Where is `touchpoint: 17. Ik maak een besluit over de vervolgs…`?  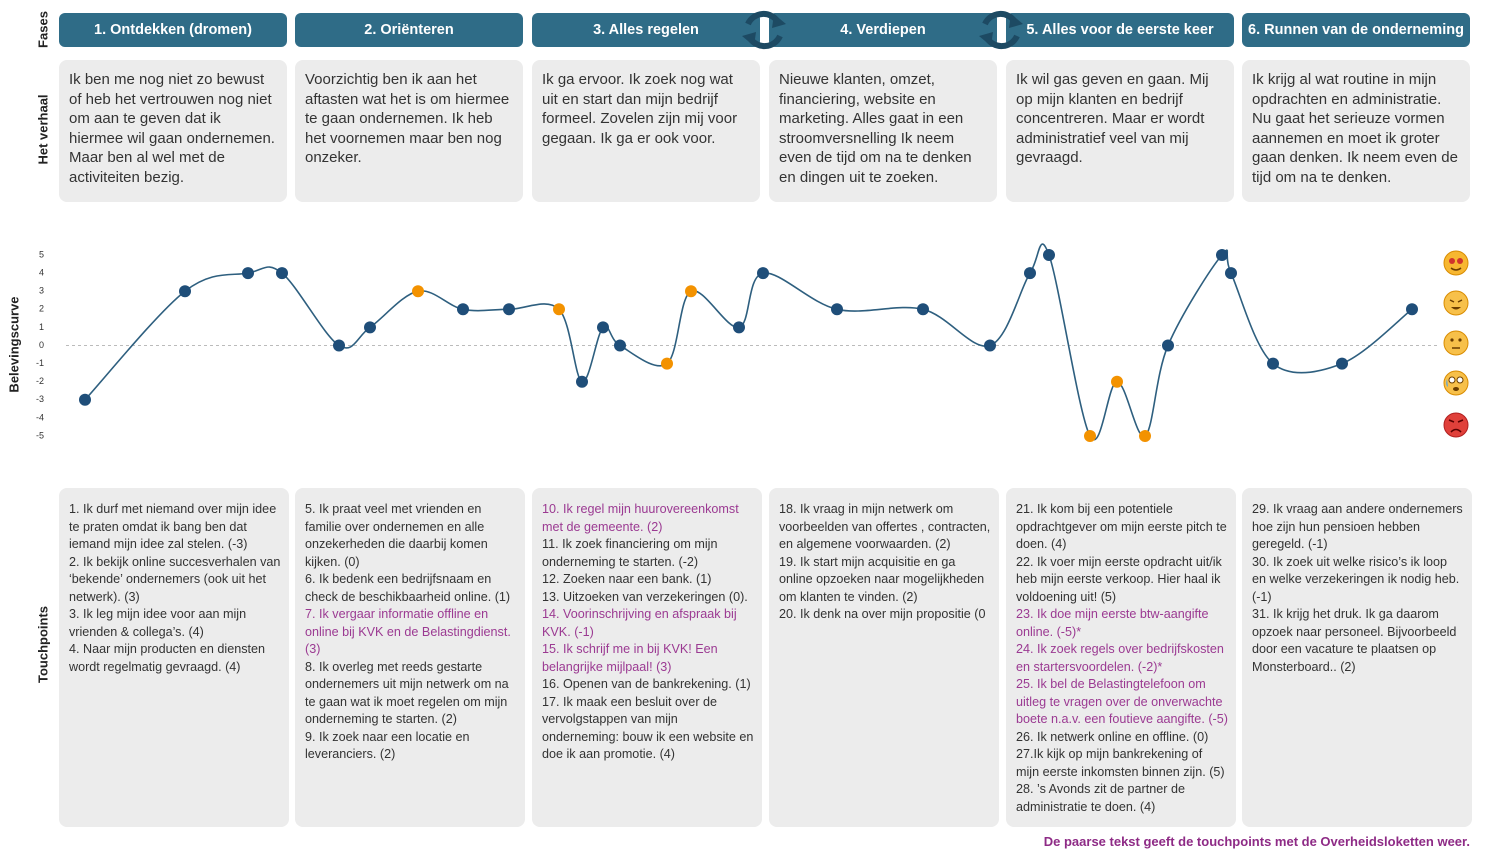
touchpoint: 17. Ik maak een besluit over de vervolgs… is located at coordinates (648, 728).